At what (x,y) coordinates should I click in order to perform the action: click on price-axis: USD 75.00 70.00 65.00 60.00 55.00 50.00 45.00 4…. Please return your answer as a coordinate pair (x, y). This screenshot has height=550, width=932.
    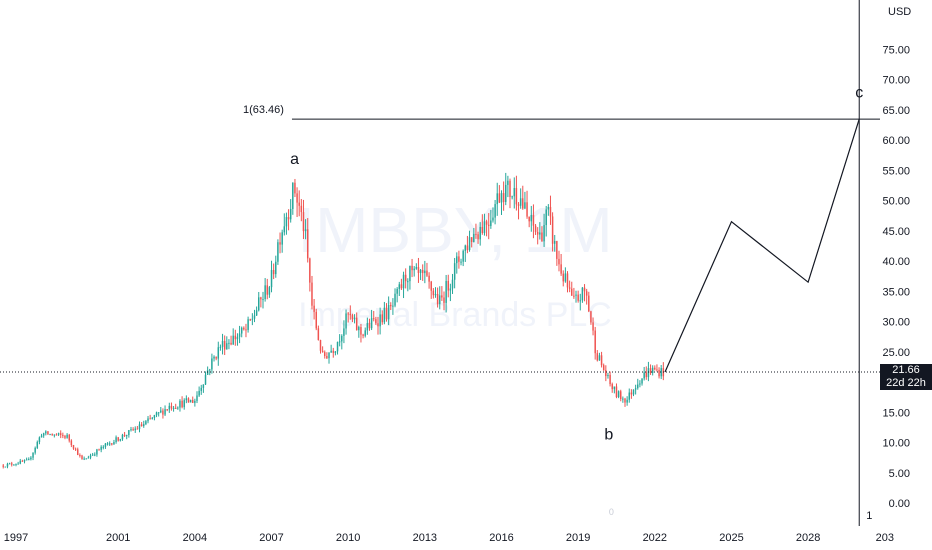
    Looking at the image, I should click on (896, 258).